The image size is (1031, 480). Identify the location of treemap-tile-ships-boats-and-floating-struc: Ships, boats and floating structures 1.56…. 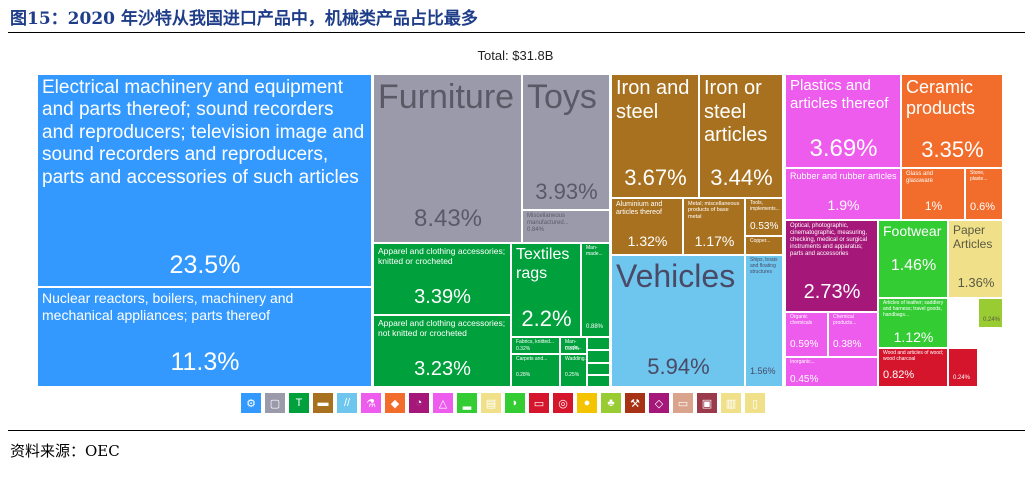
(764, 321).